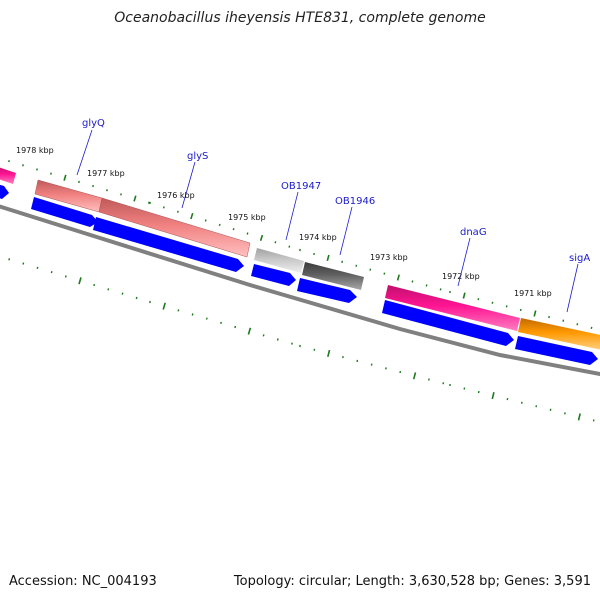  What do you see at coordinates (93, 123) in the screenshot?
I see `gene-label-glyQ: glyQ` at bounding box center [93, 123].